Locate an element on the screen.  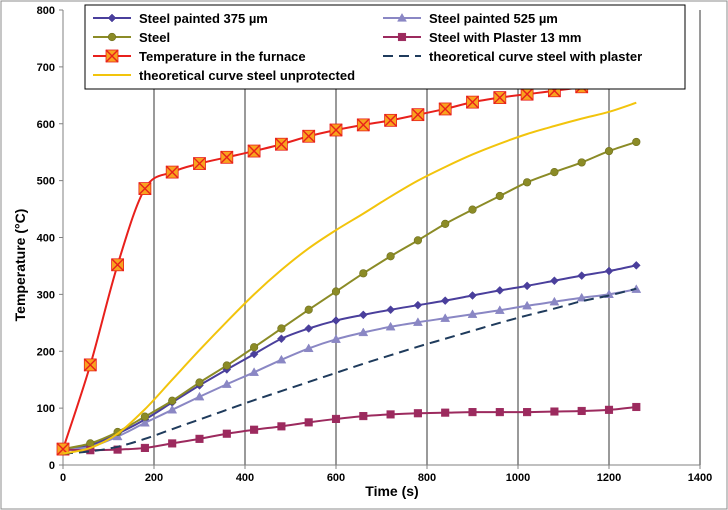
legend-label: Temperature in the furnace is located at coordinates (222, 56).